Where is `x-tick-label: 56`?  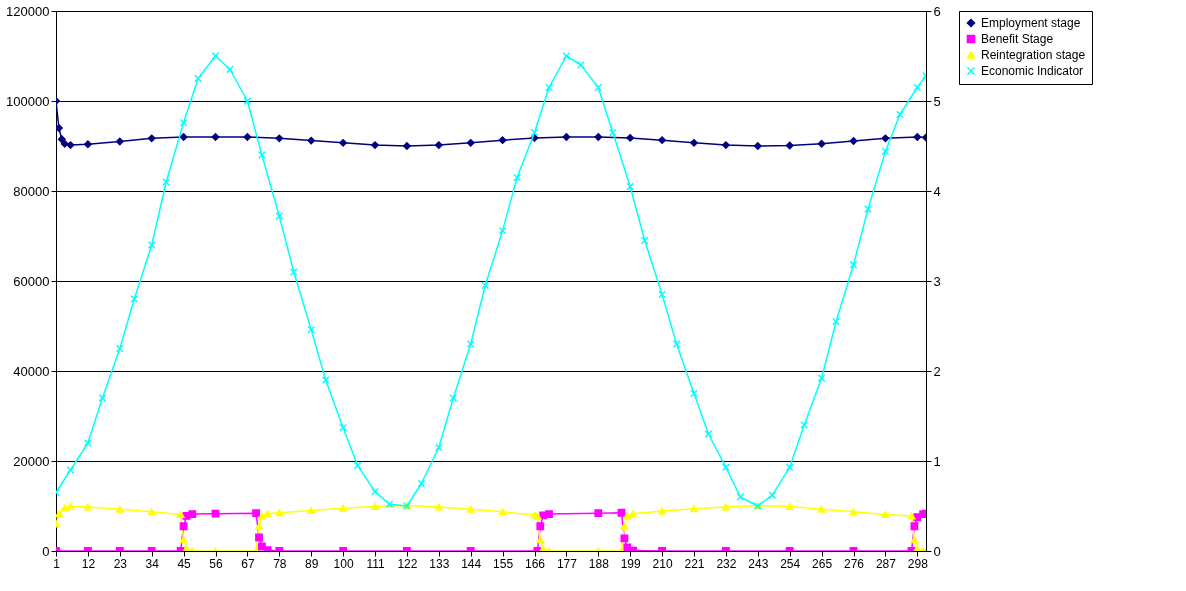 x-tick-label: 56 is located at coordinates (216, 563).